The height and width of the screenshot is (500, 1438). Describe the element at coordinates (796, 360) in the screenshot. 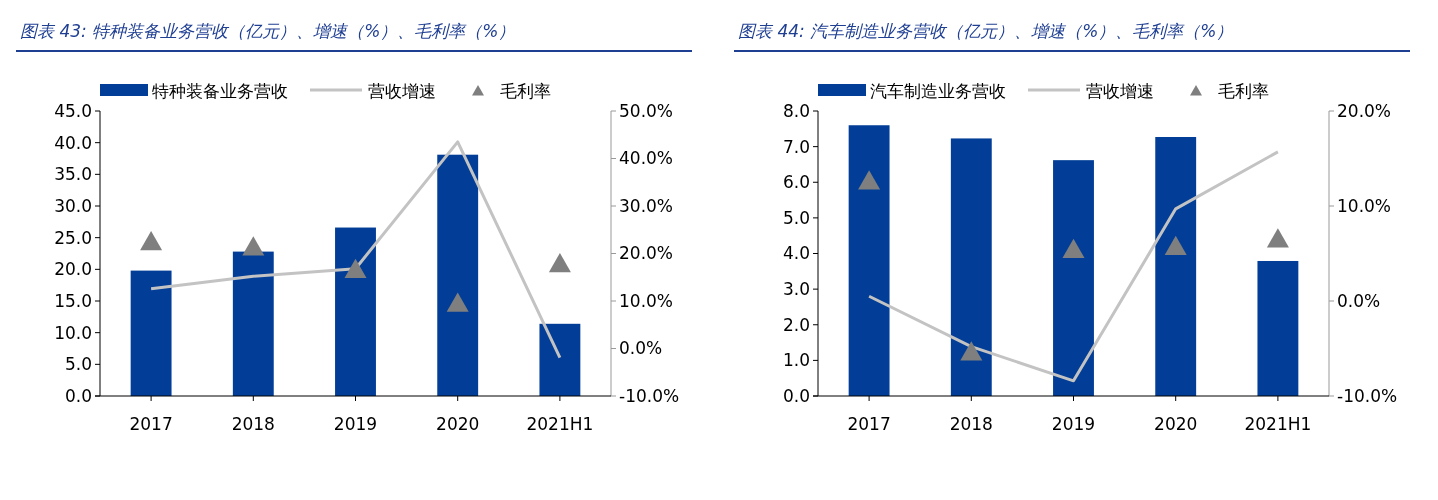

I see `y-tick-label: 1.0` at that location.